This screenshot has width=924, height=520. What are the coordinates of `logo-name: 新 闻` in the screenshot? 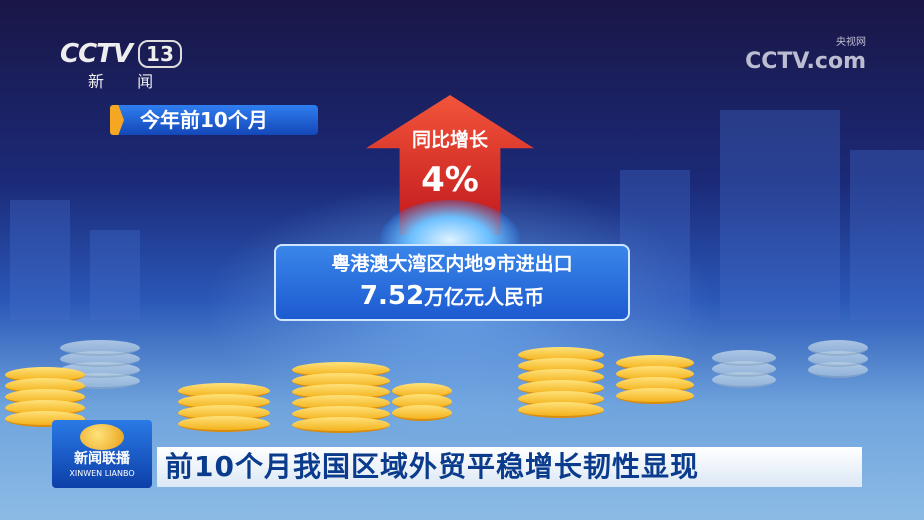 It's located at (128, 81).